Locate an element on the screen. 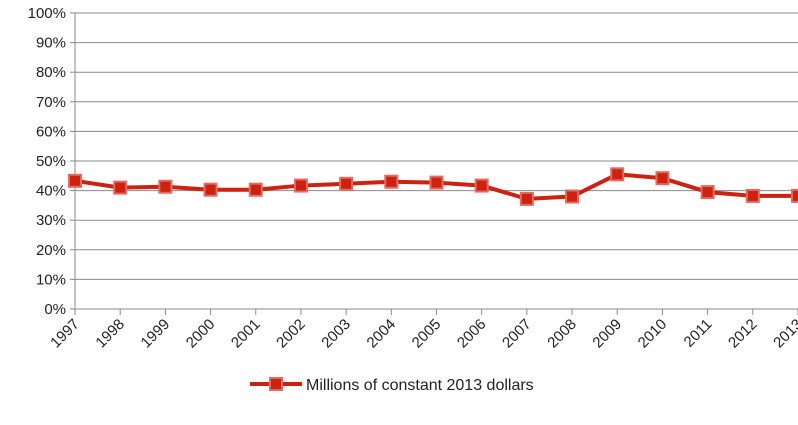 This screenshot has height=425, width=798. x-tick-label: 2013 is located at coordinates (784, 334).